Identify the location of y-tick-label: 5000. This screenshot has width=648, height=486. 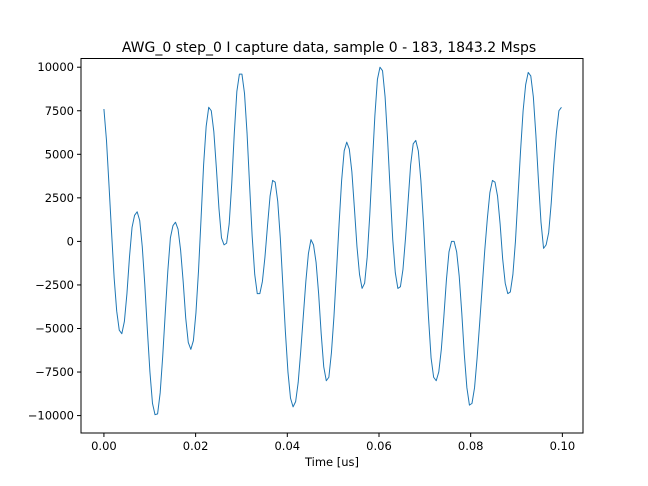
(59, 154).